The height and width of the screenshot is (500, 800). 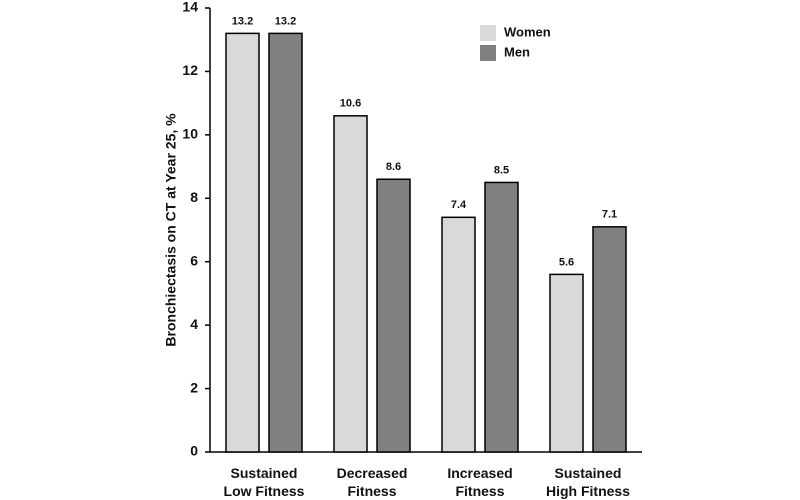 What do you see at coordinates (587, 482) in the screenshot?
I see `x-tick-label: Sustained High Fitness` at bounding box center [587, 482].